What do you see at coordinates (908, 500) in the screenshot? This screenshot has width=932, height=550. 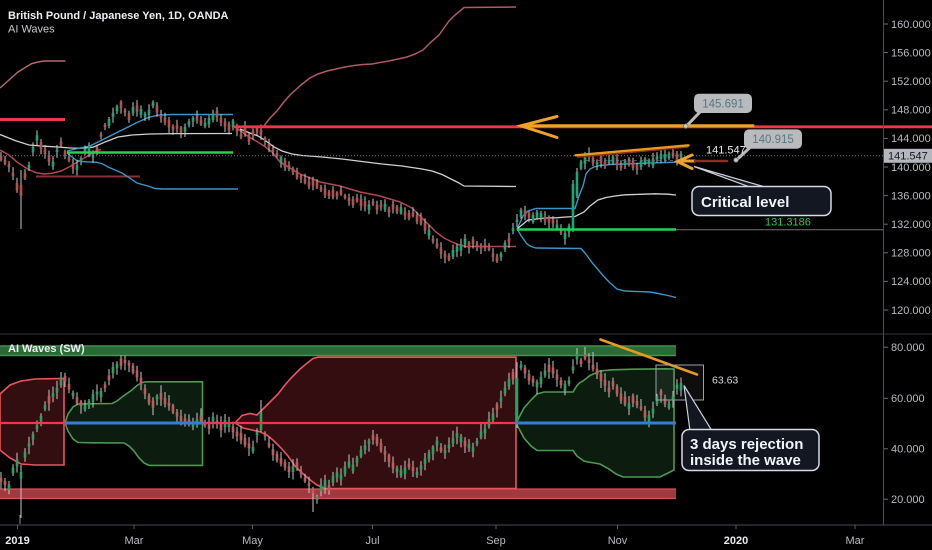 I see `svg-text: 20.000` at bounding box center [908, 500].